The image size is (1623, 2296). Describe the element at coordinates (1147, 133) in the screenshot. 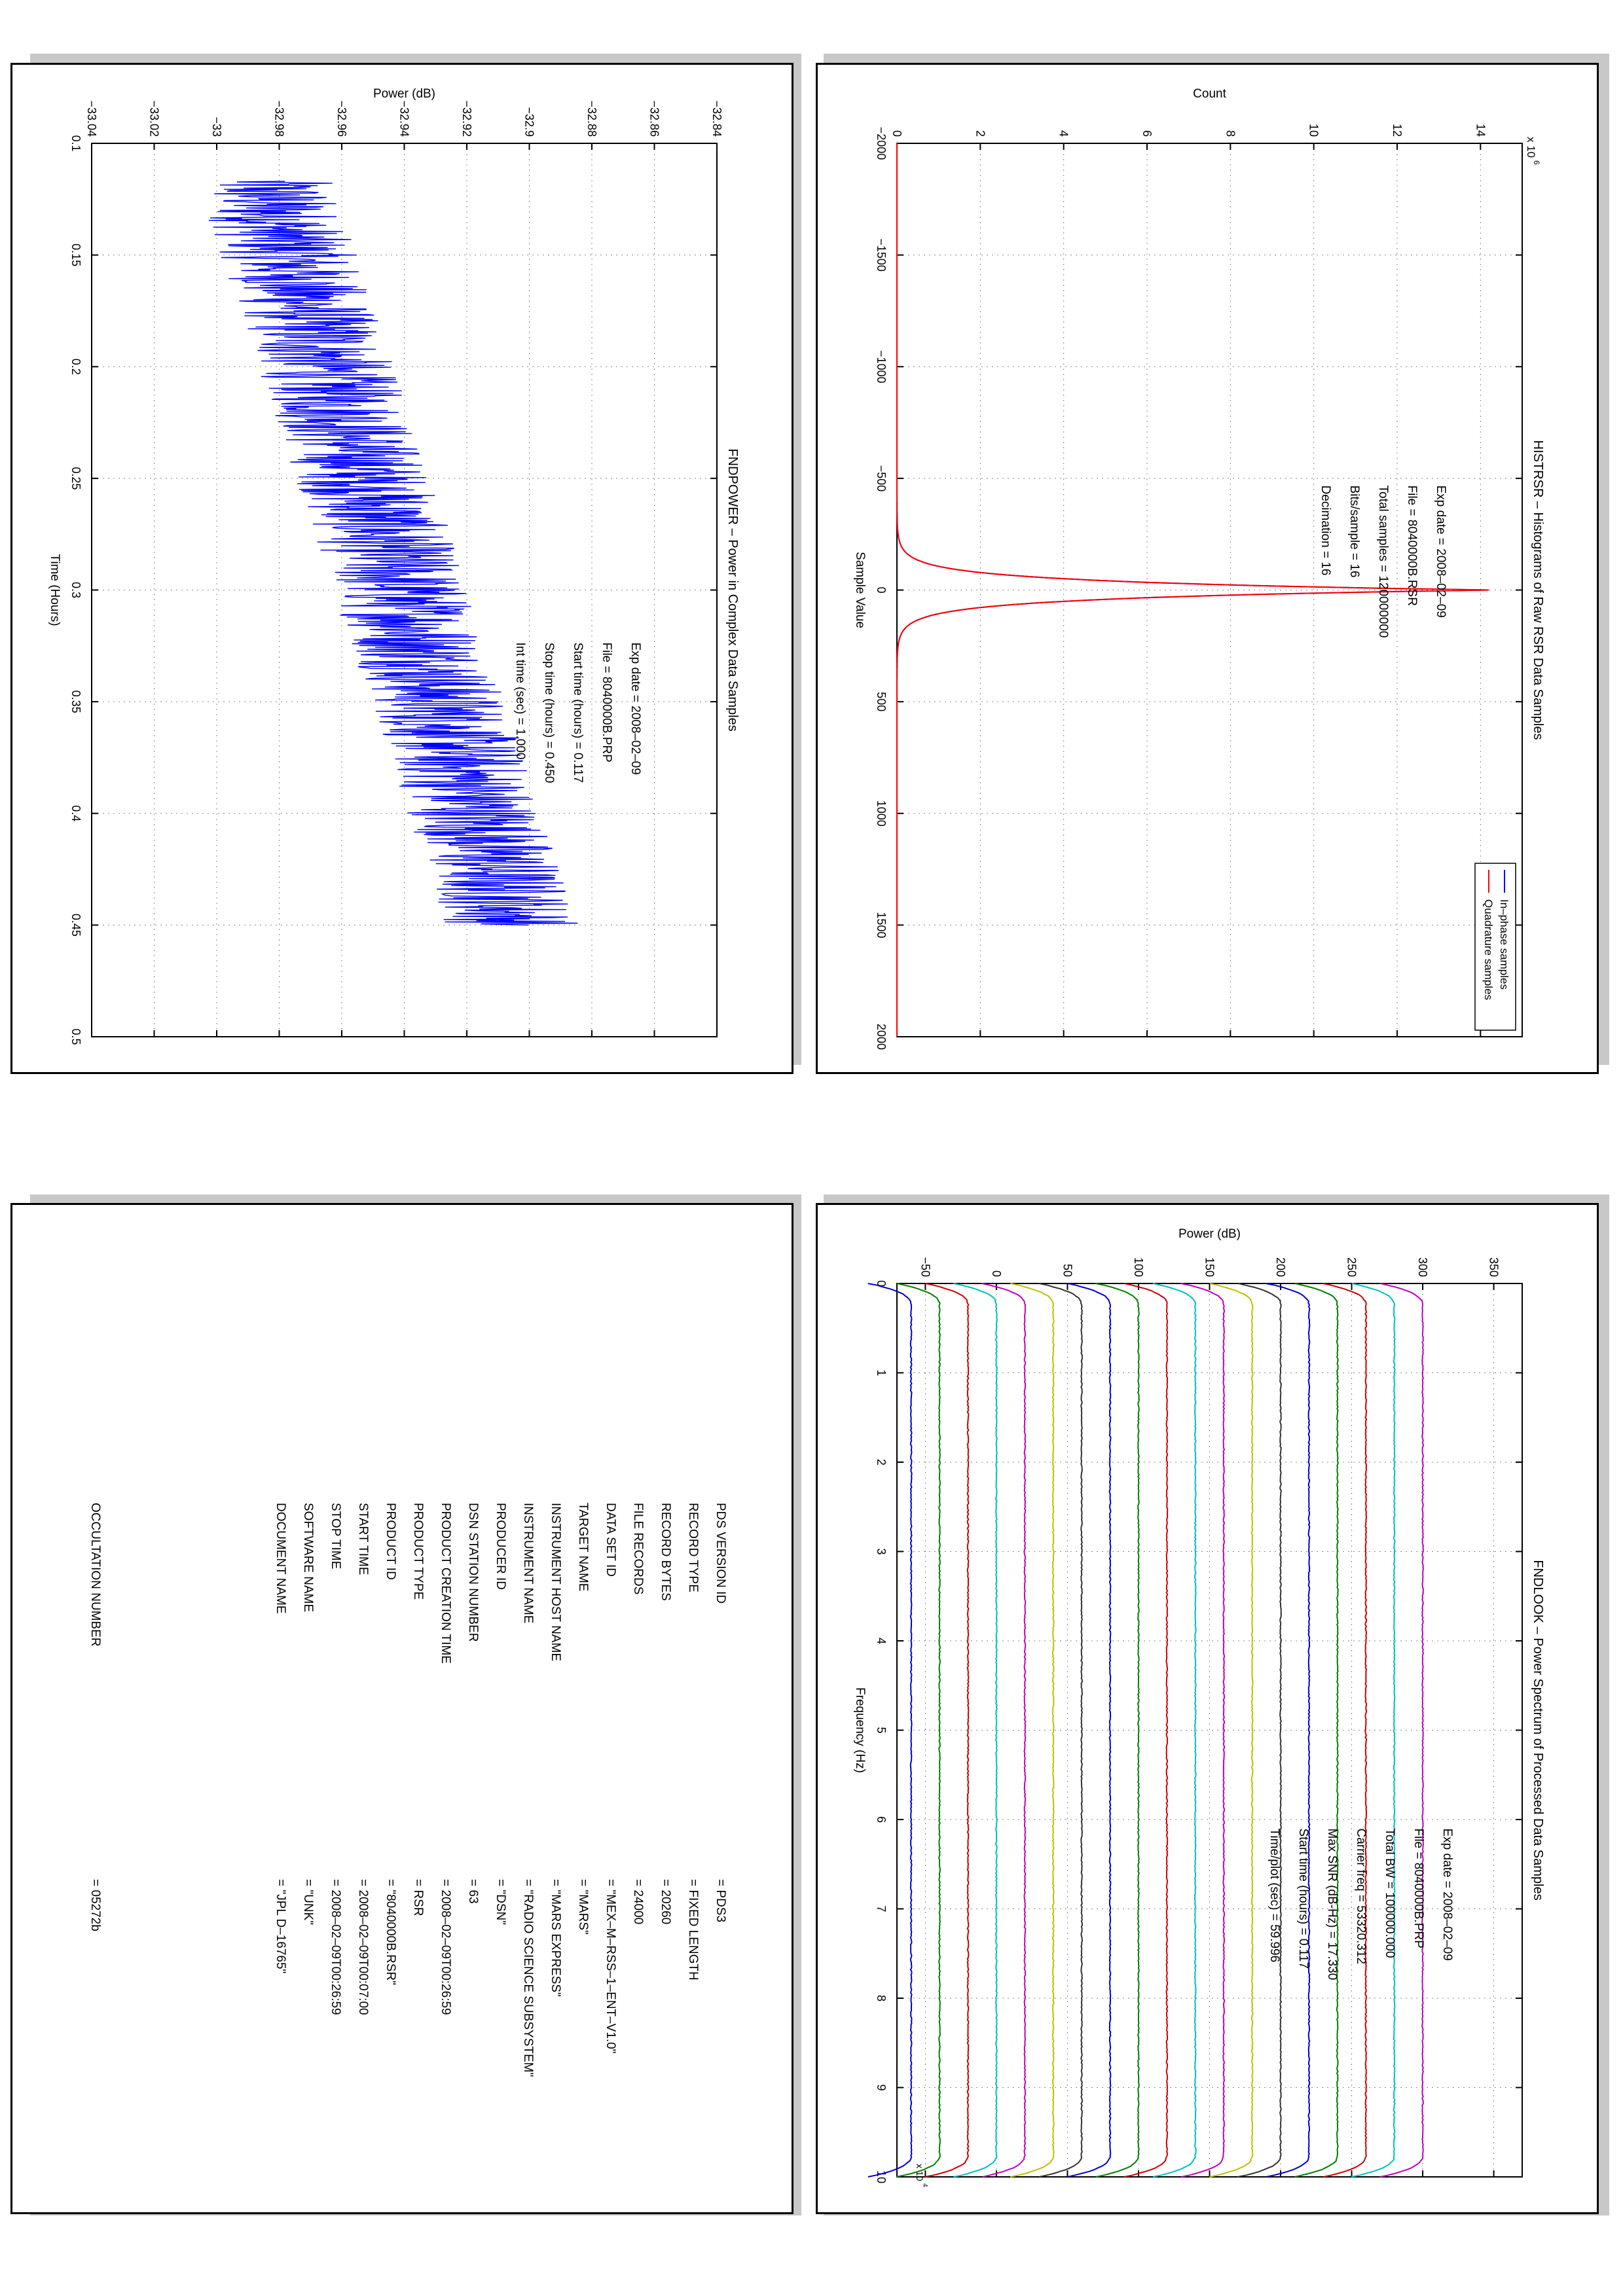

I see `histrsr-y-tick-label: 6` at that location.